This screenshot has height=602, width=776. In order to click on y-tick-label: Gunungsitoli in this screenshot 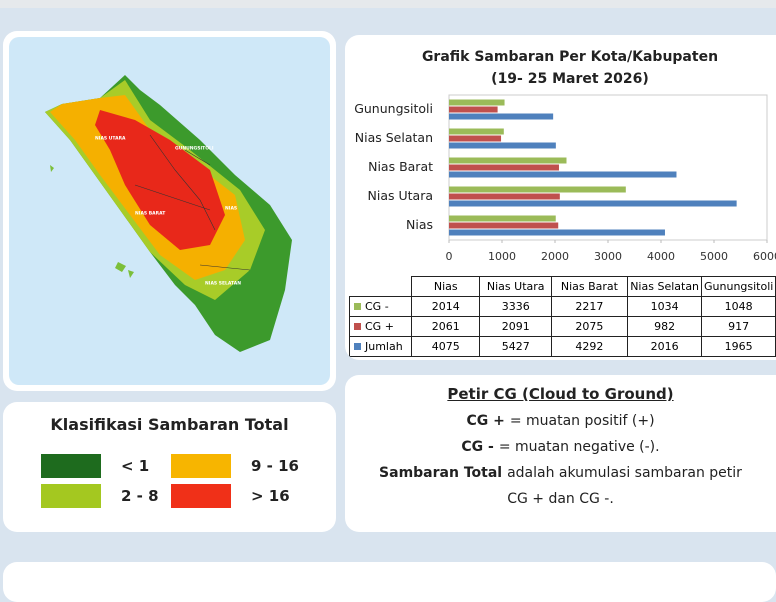, I will do `click(393, 108)`.